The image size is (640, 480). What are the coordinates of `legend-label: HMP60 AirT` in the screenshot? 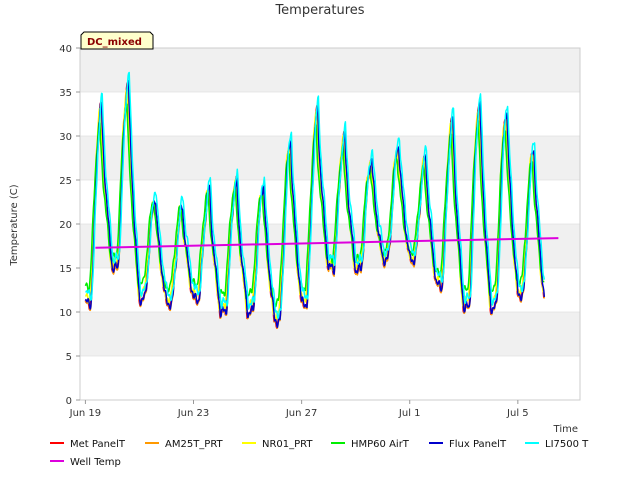 It's located at (380, 444).